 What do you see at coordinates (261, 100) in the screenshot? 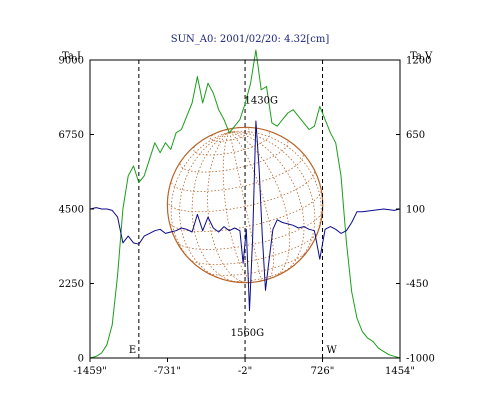
I see `annotation-peak: 1430G` at bounding box center [261, 100].